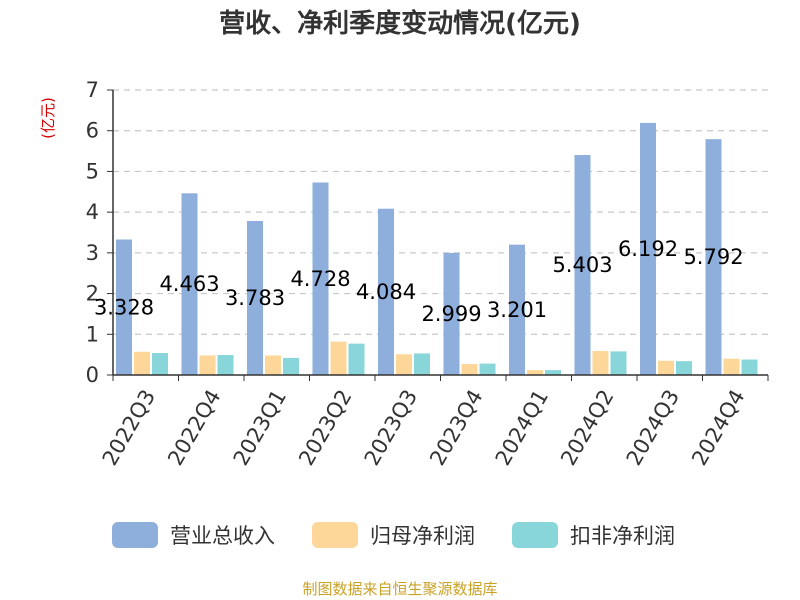 The width and height of the screenshot is (800, 600). I want to click on data-label-2024Q4: 5.792, so click(713, 257).